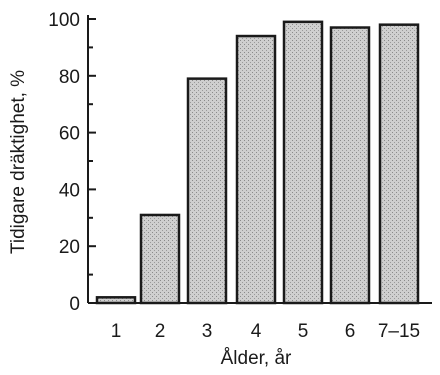 This screenshot has height=375, width=440. I want to click on x-tick-label: 3, so click(207, 331).